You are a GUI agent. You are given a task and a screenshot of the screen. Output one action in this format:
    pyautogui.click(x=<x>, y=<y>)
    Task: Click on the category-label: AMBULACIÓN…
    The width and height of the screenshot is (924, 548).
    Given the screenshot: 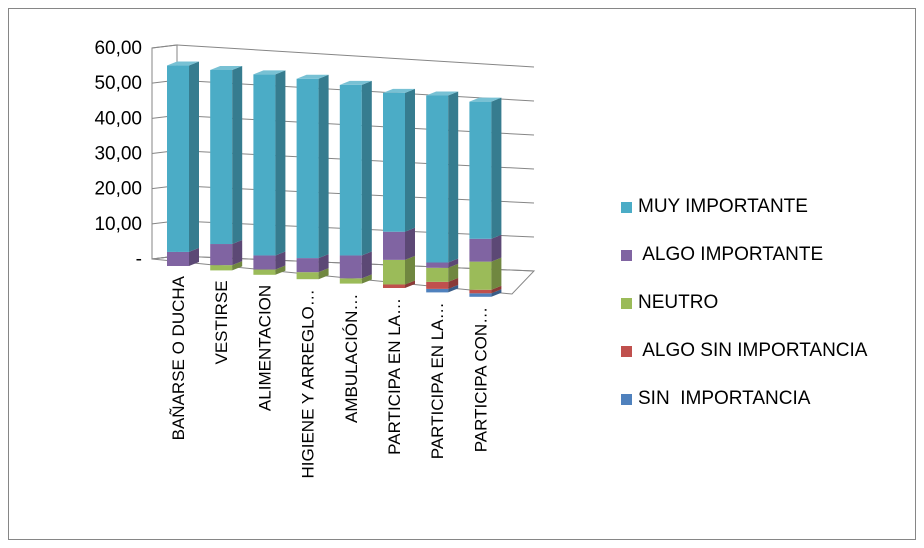 What is the action you would take?
    pyautogui.click(x=351, y=358)
    